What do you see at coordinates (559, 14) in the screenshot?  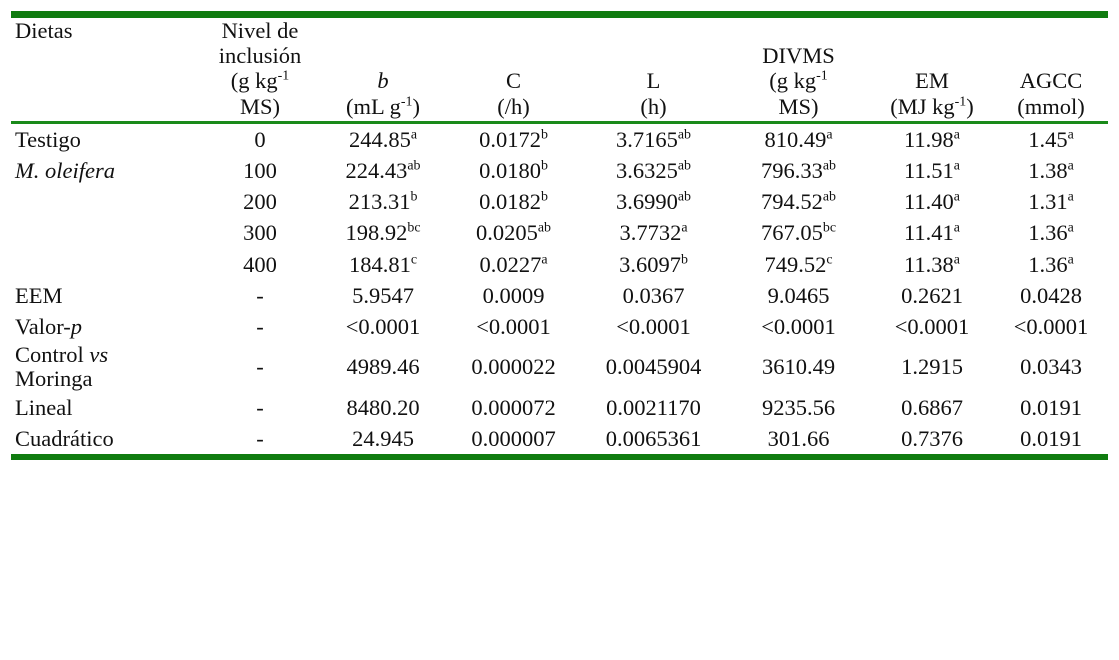 I see `table-top-rule` at bounding box center [559, 14].